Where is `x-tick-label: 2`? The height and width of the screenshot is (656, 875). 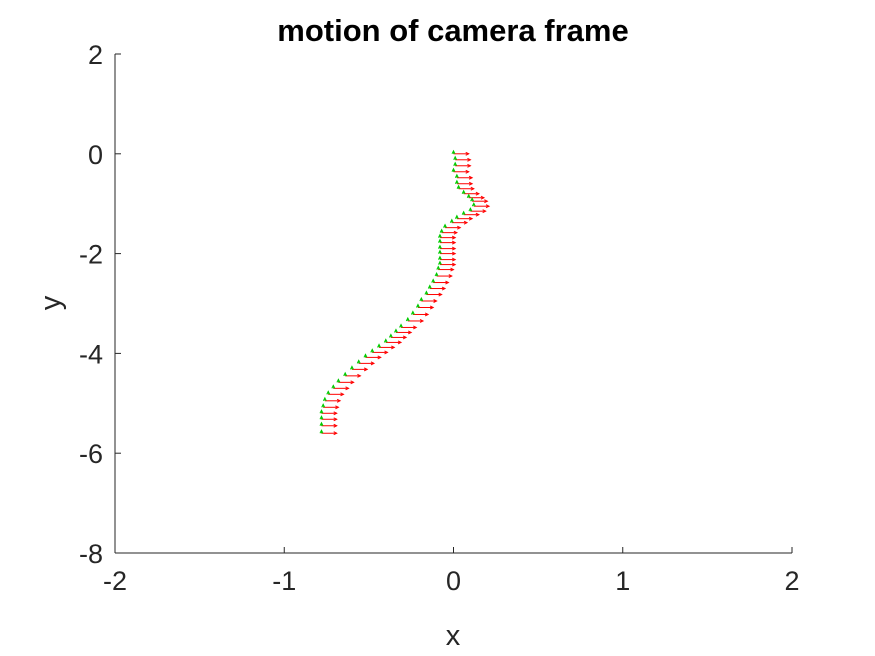
x-tick-label: 2 is located at coordinates (791, 581).